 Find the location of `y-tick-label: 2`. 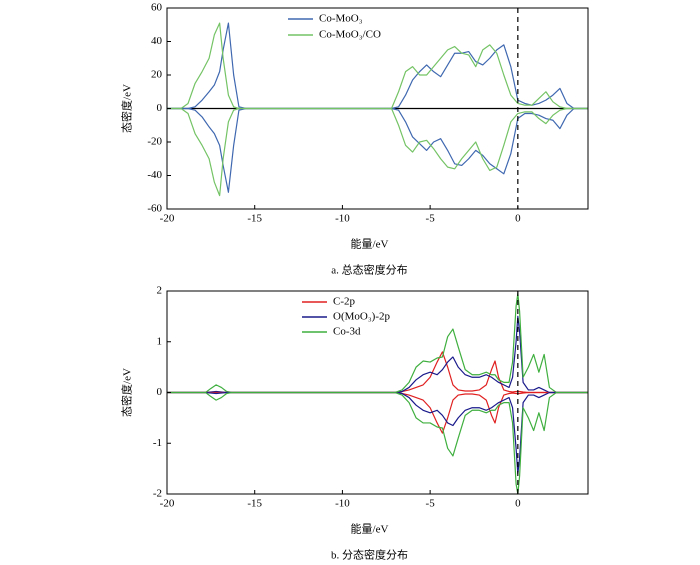

y-tick-label: 2 is located at coordinates (160, 291).